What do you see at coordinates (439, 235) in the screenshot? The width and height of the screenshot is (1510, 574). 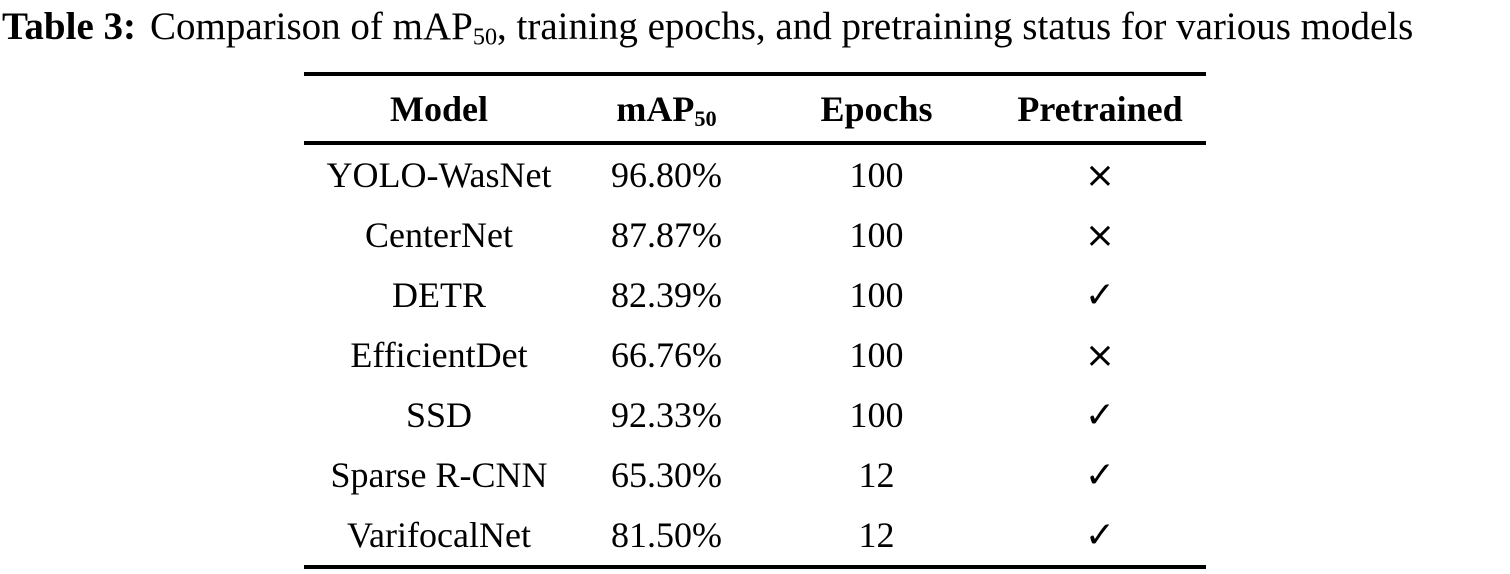 I see `model-cell: CenterNet` at bounding box center [439, 235].